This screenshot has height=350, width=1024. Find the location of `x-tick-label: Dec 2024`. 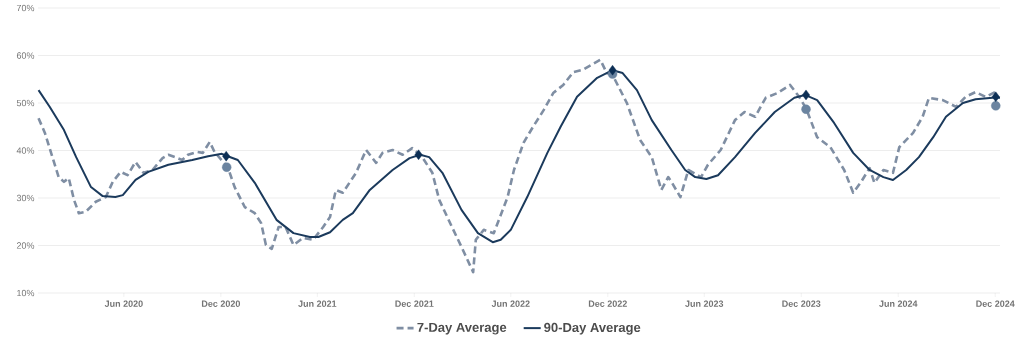

x-tick-label: Dec 2024 is located at coordinates (995, 303).